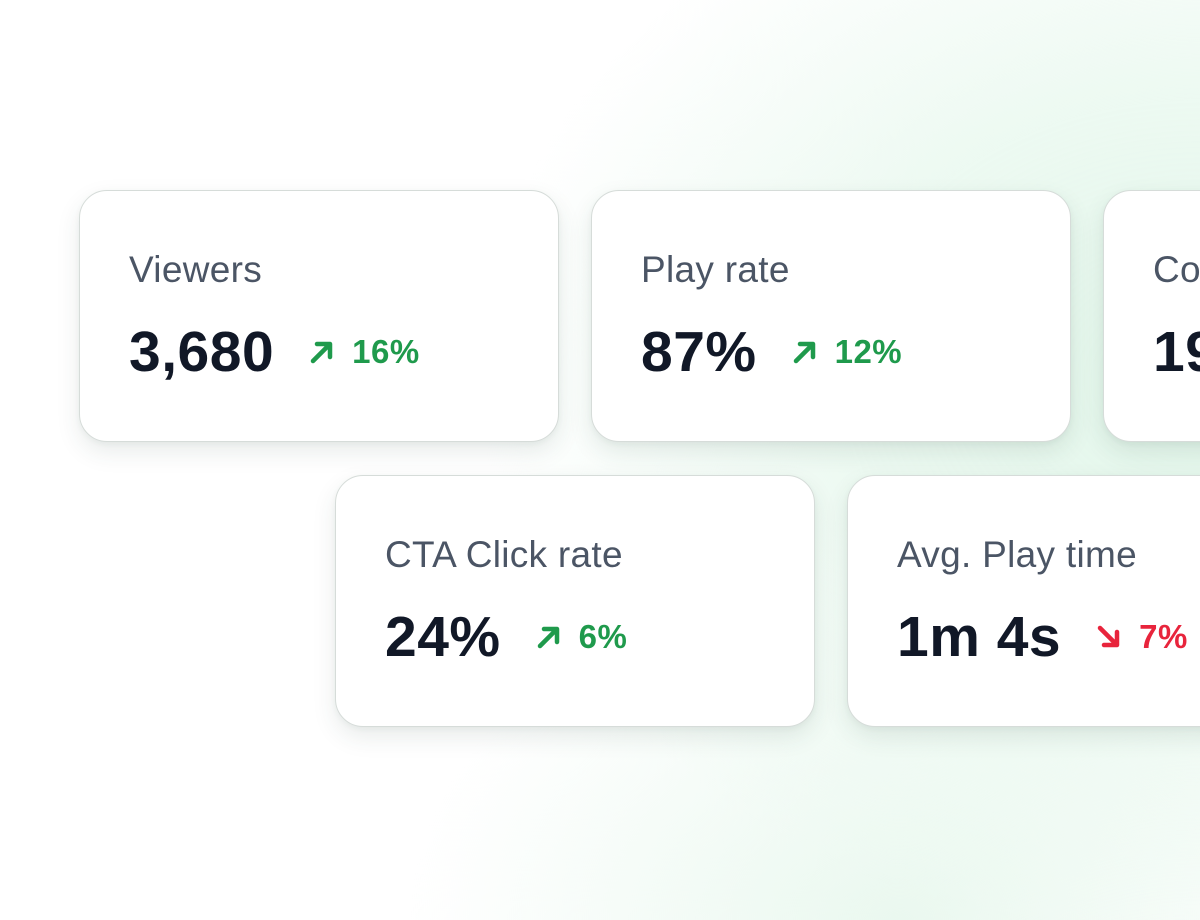 Image resolution: width=1200 pixels, height=920 pixels. I want to click on metric-value: 3,680, so click(202, 352).